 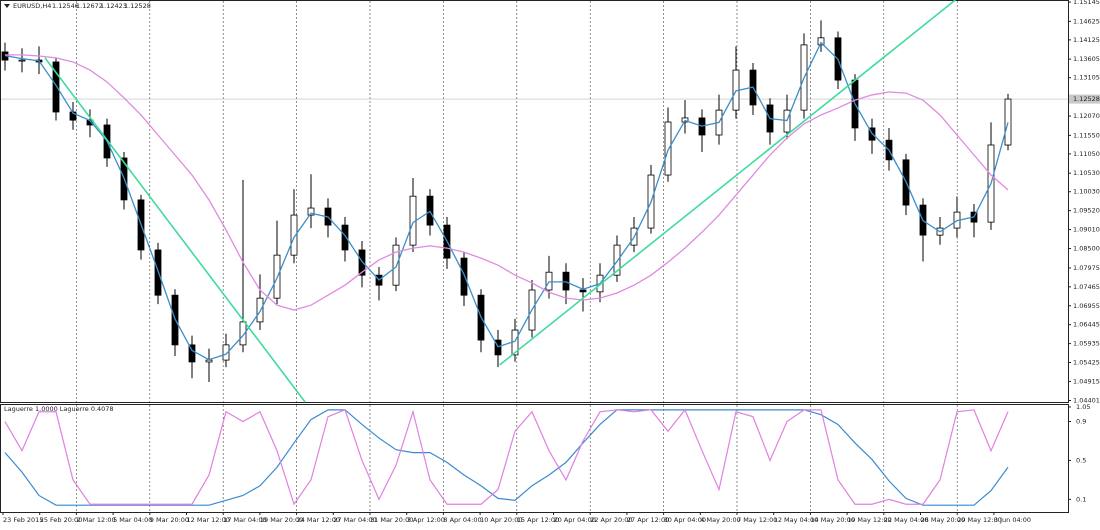 I want to click on y-tick-label: 1.12070, so click(x=1086, y=116).